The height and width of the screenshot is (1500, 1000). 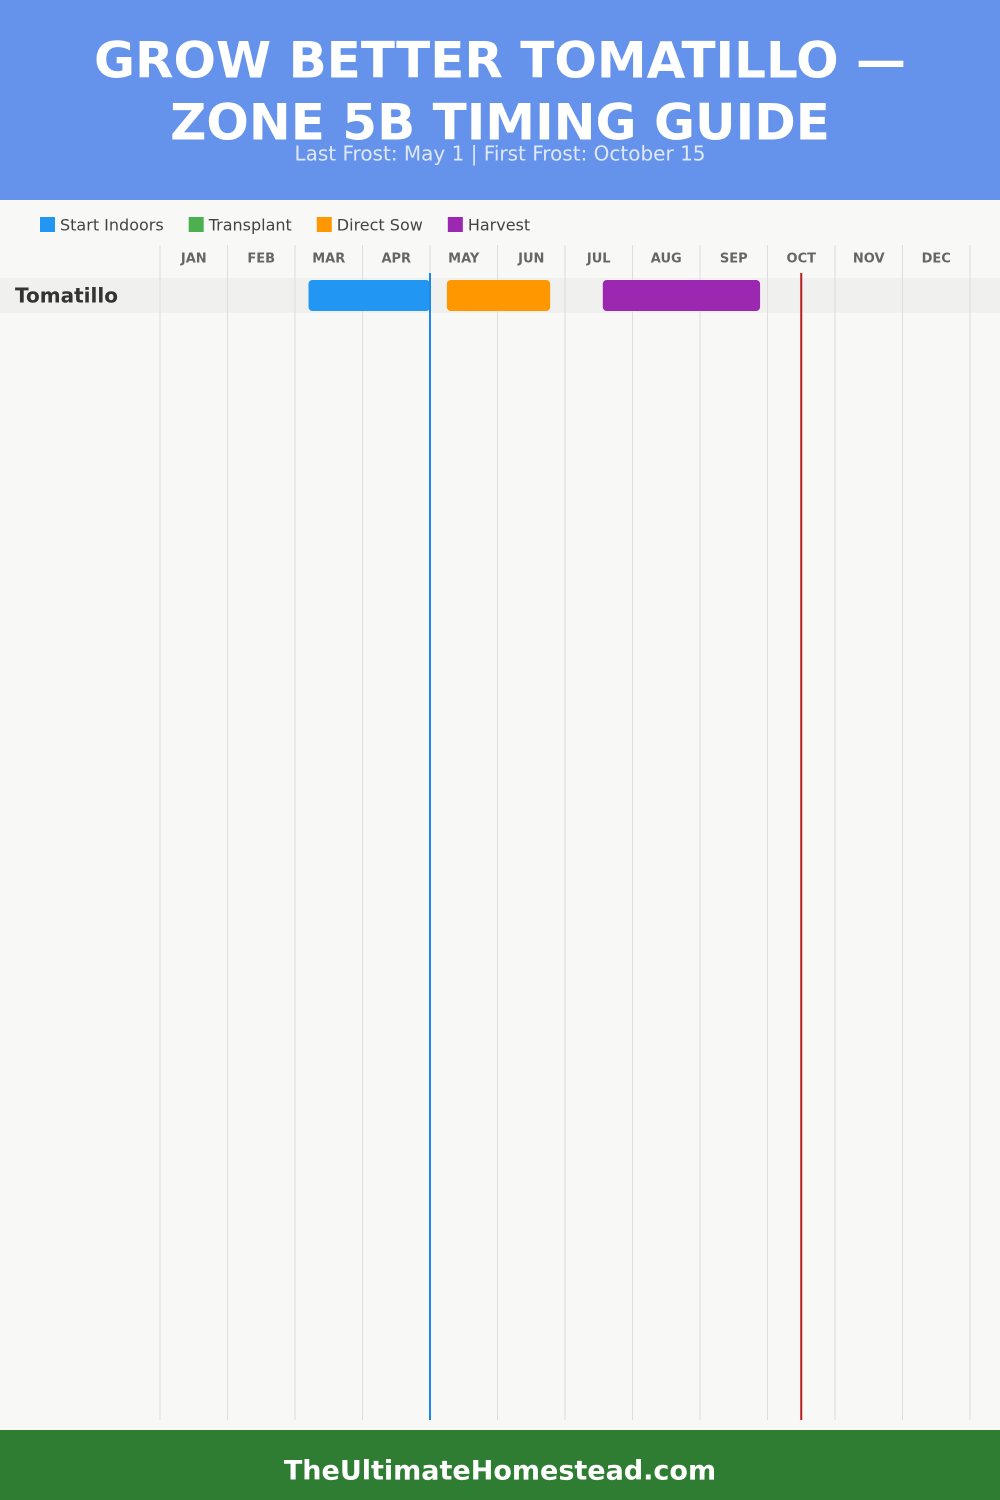 I want to click on legend-label: Harvest, so click(x=499, y=225).